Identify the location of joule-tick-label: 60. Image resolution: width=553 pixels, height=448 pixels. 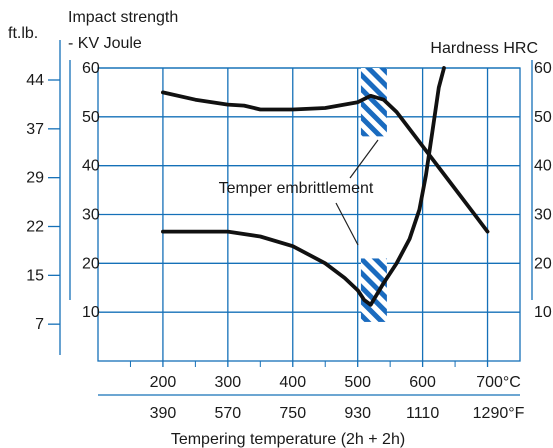
(91, 68).